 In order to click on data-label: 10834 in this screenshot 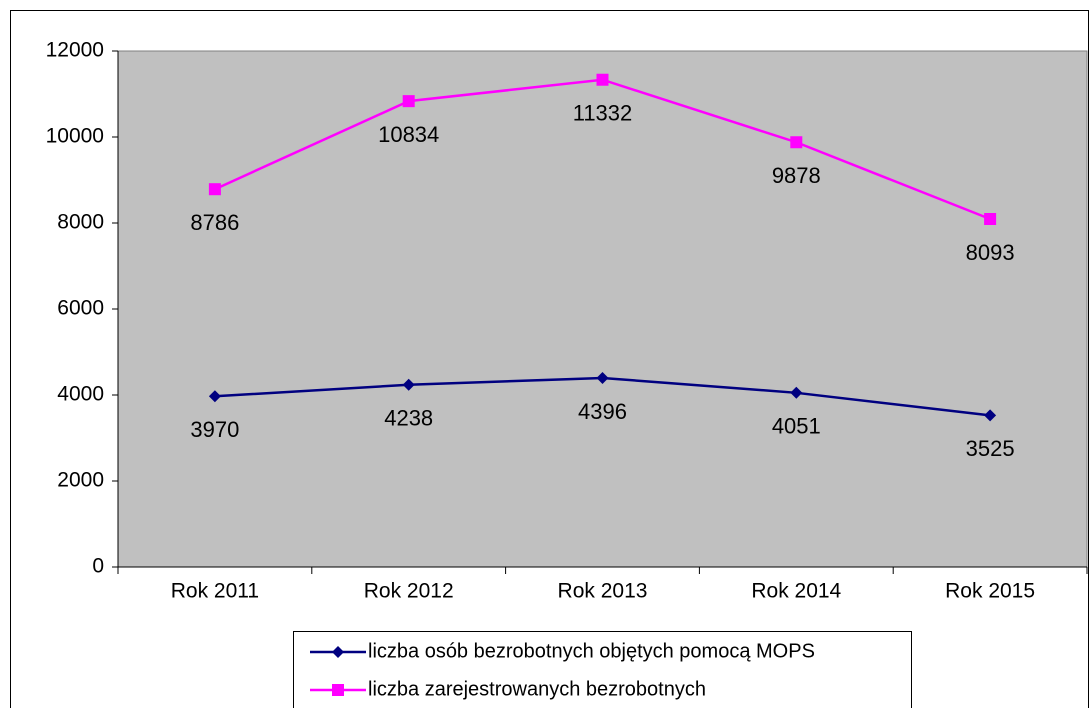, I will do `click(408, 134)`.